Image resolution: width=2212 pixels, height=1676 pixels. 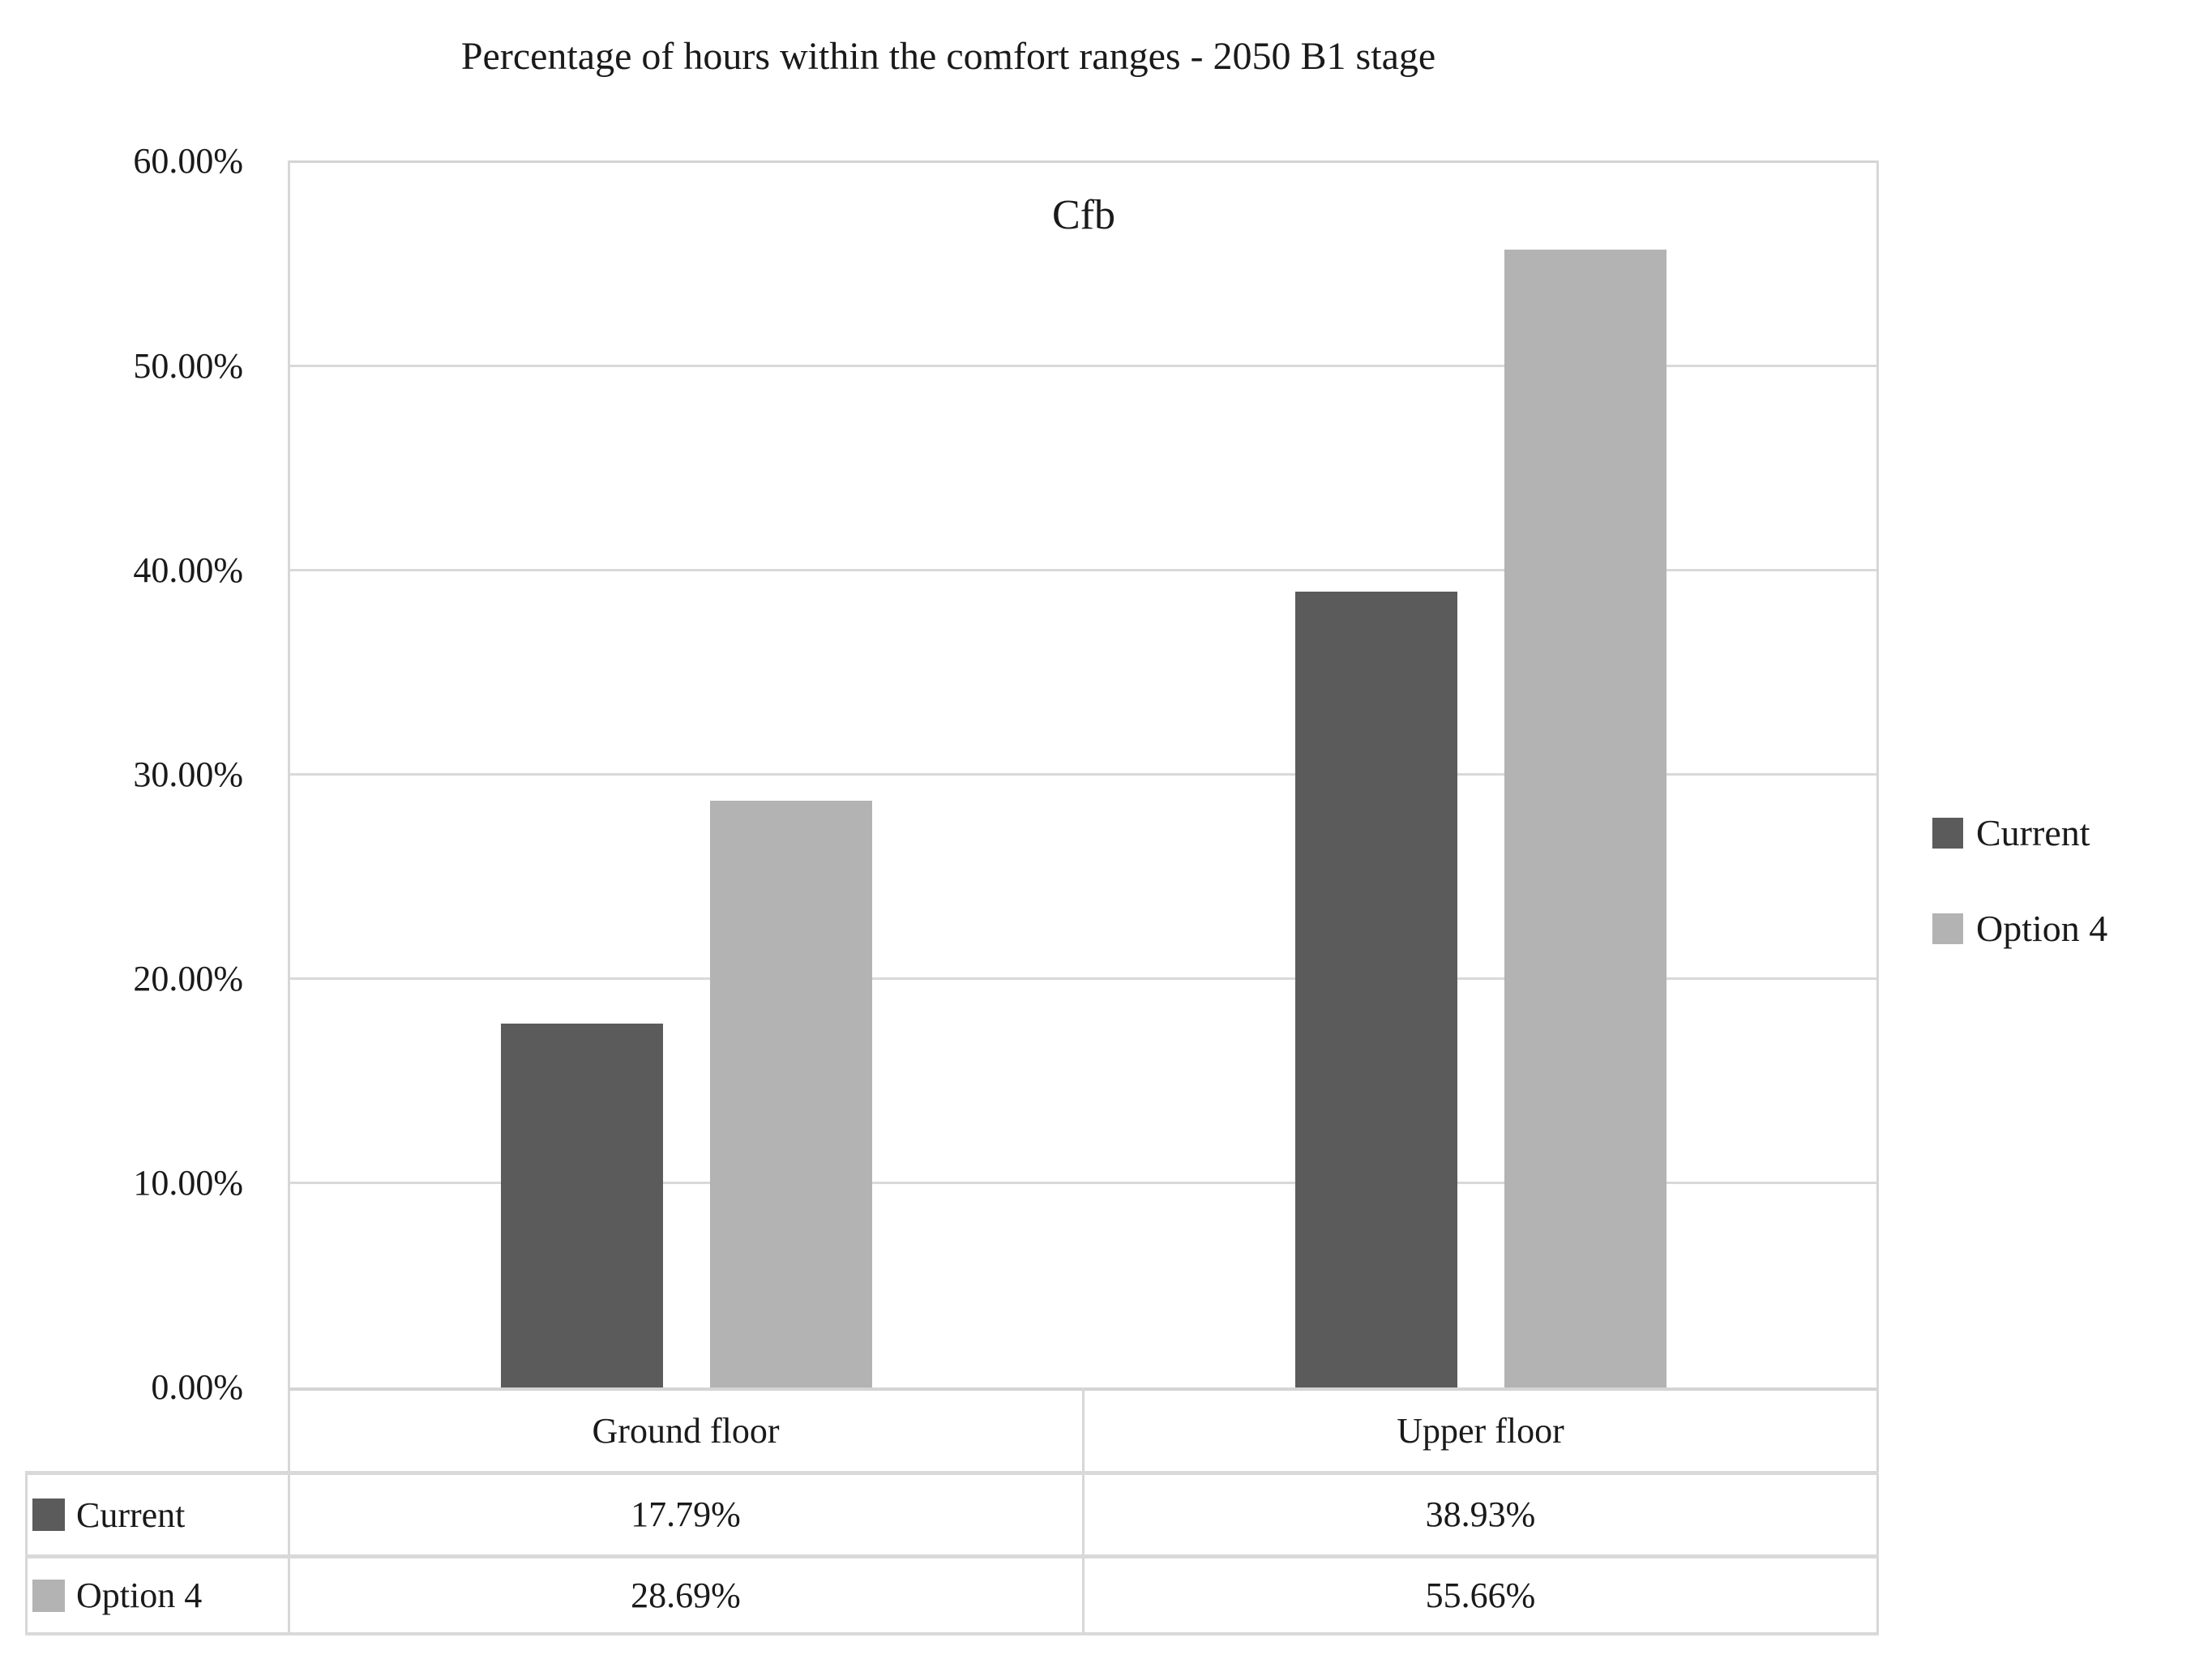 I want to click on plot-border-top, so click(x=1083, y=161).